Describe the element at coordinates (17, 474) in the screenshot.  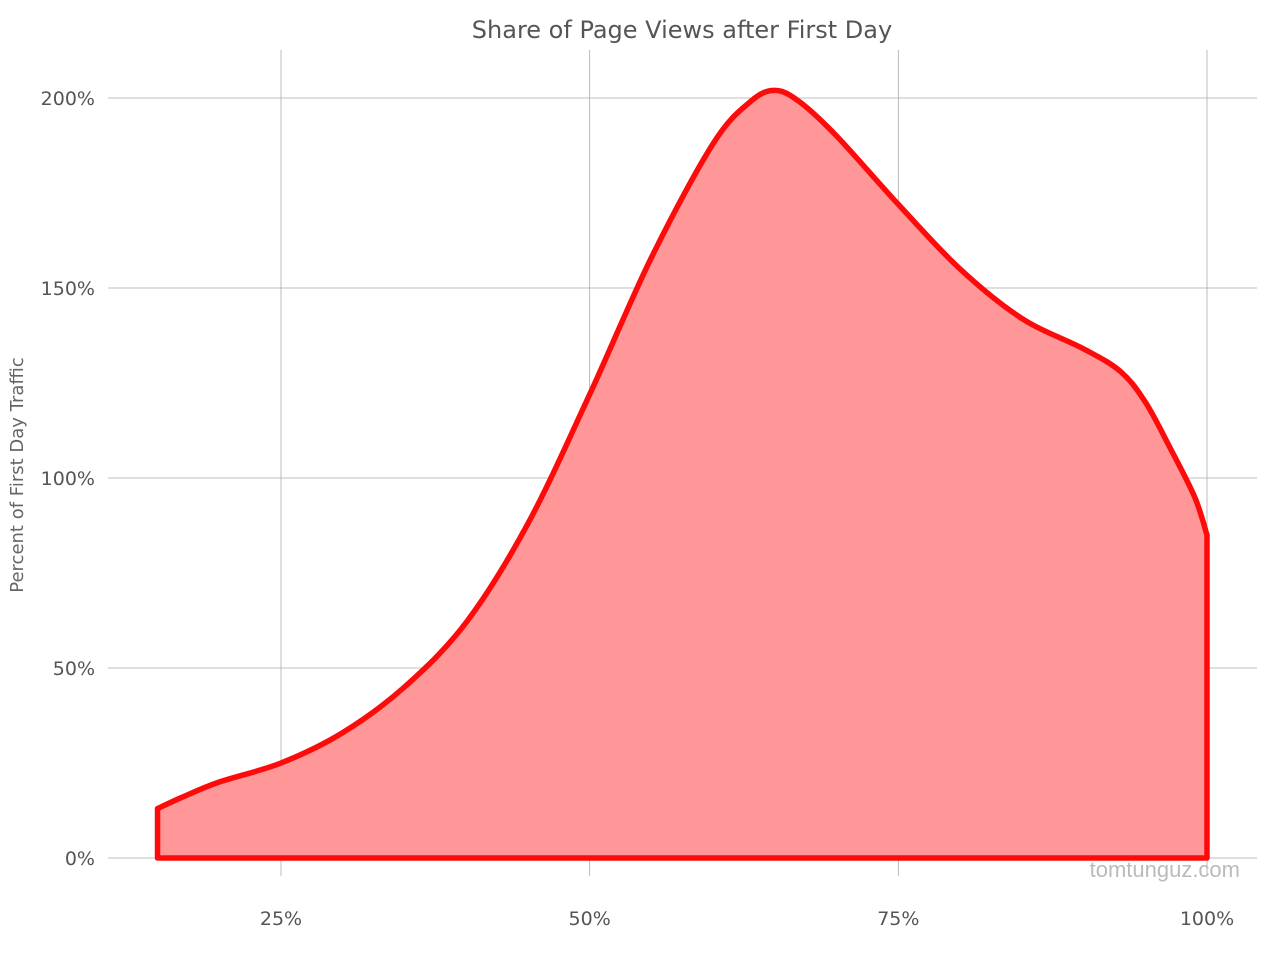
I see `y-axis-label: Percent of First Day Traffic` at that location.